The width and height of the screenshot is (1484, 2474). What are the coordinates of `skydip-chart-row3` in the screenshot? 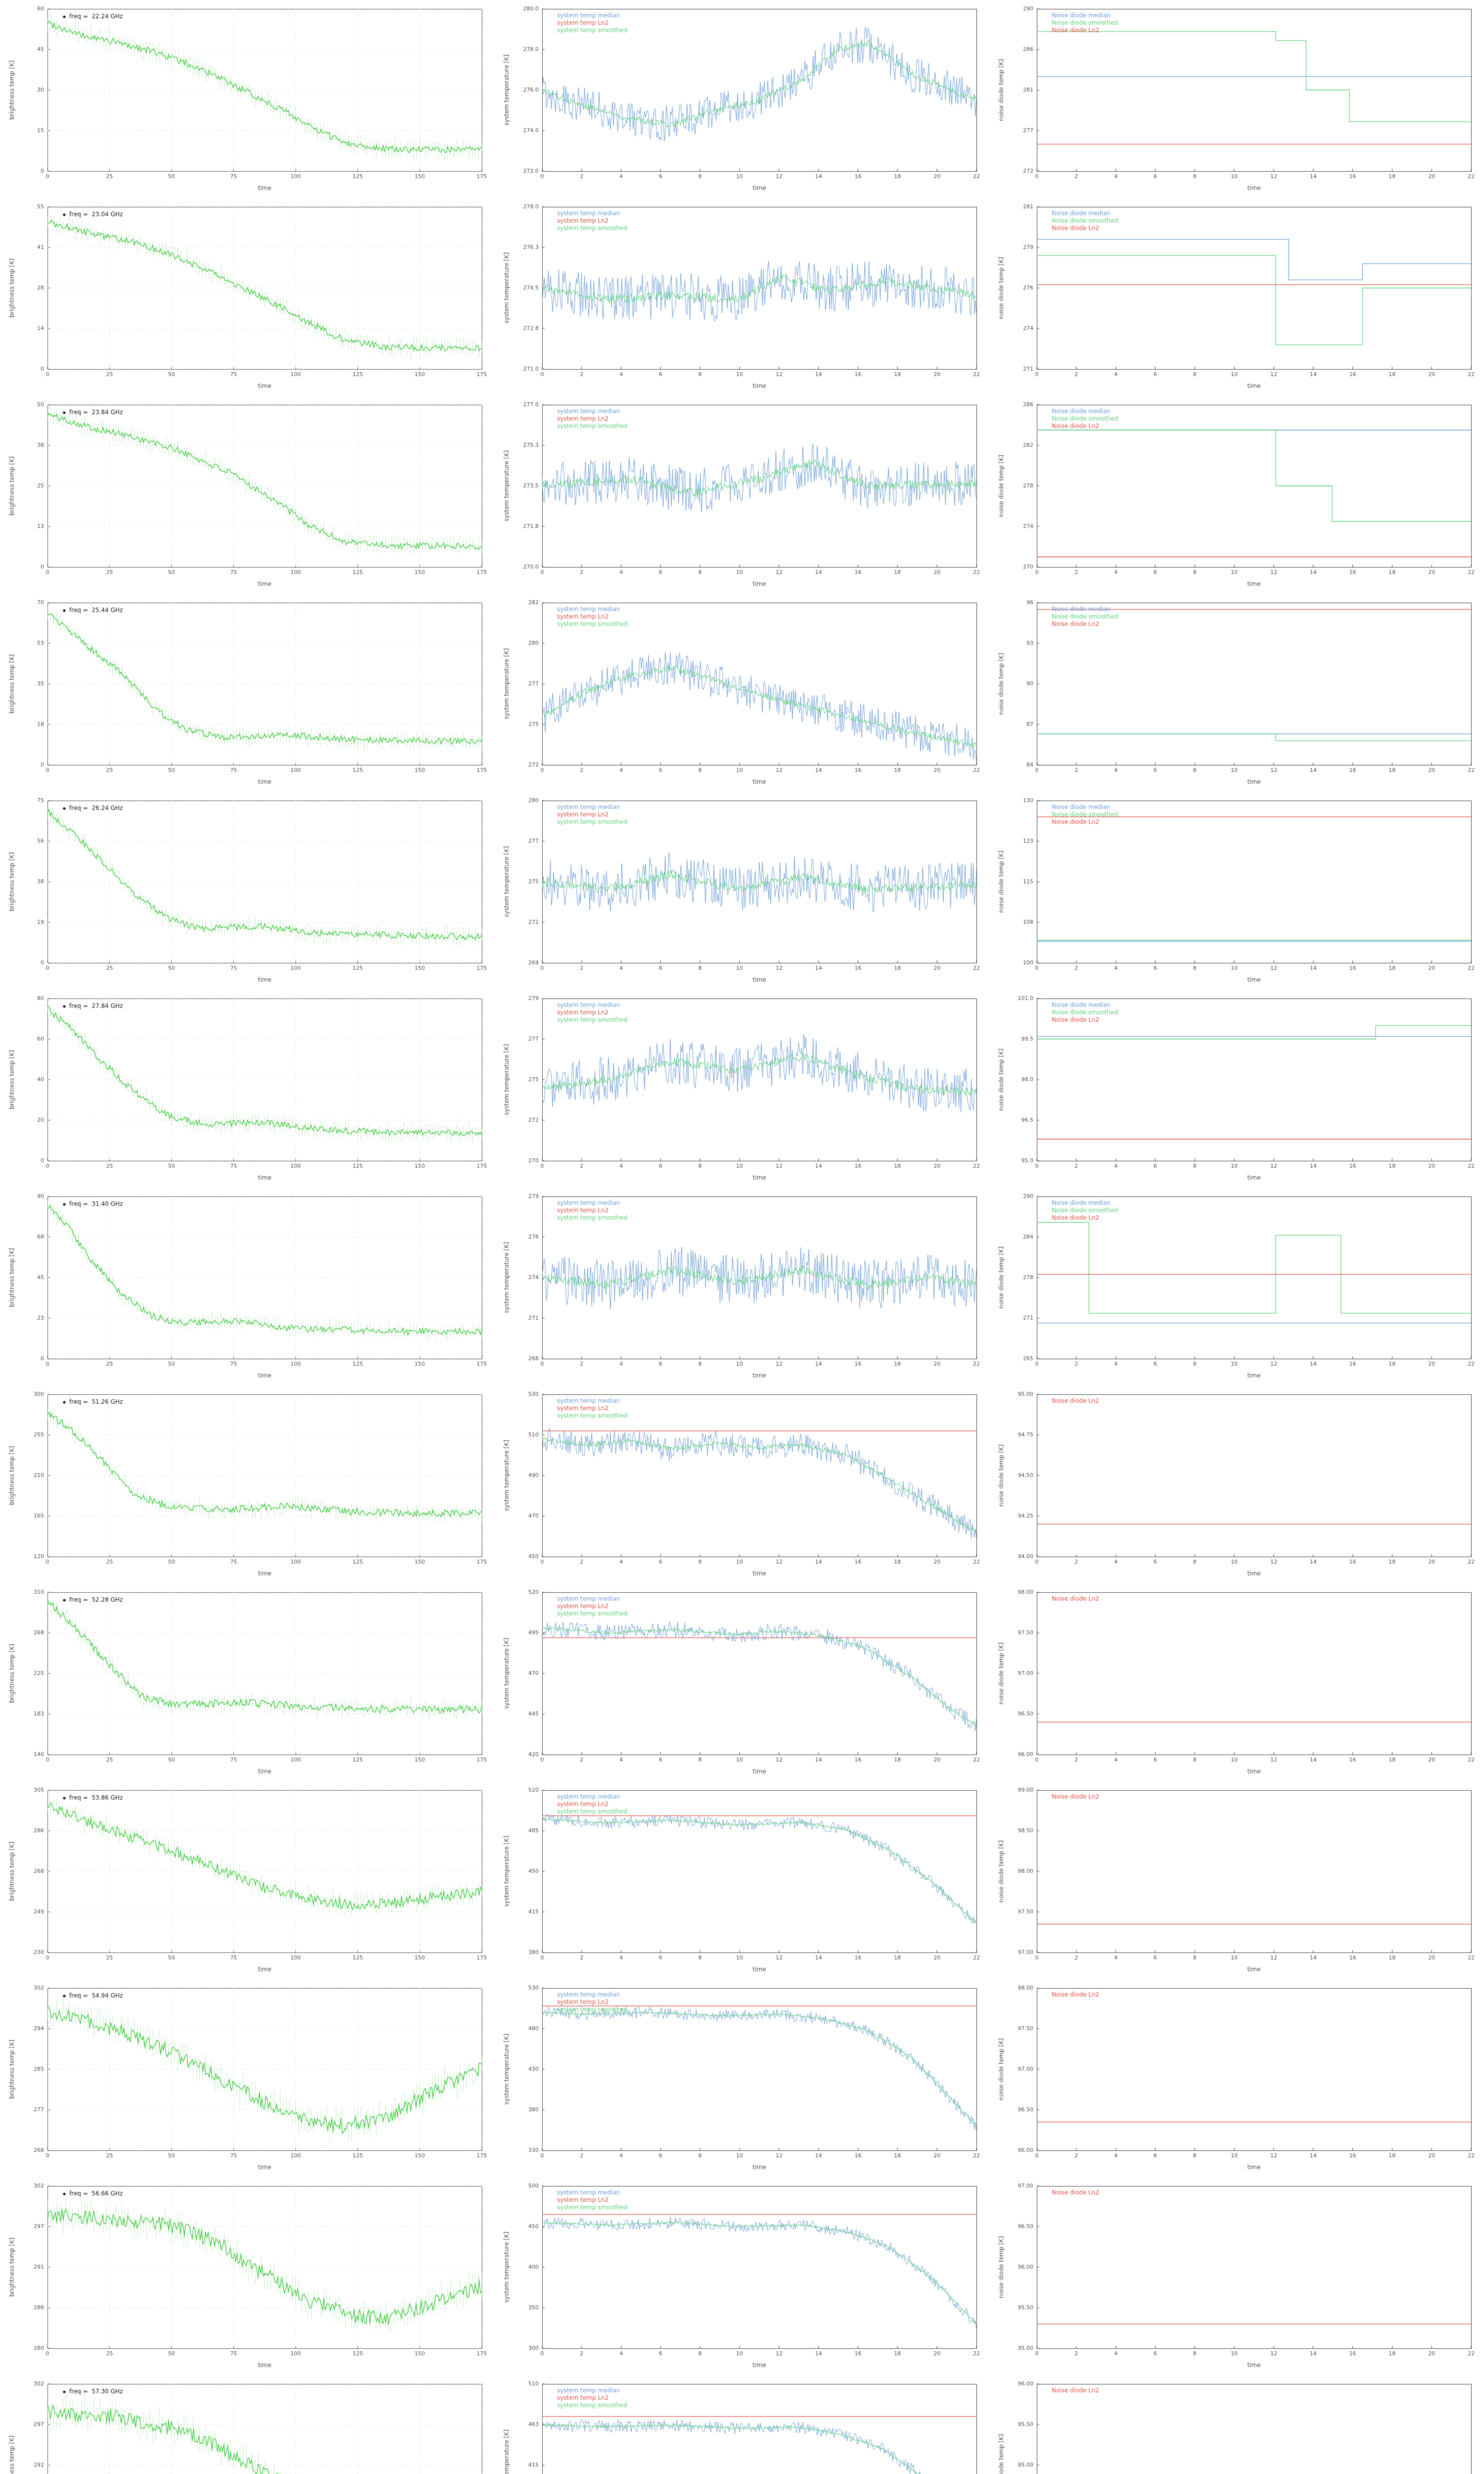 It's located at (247, 495).